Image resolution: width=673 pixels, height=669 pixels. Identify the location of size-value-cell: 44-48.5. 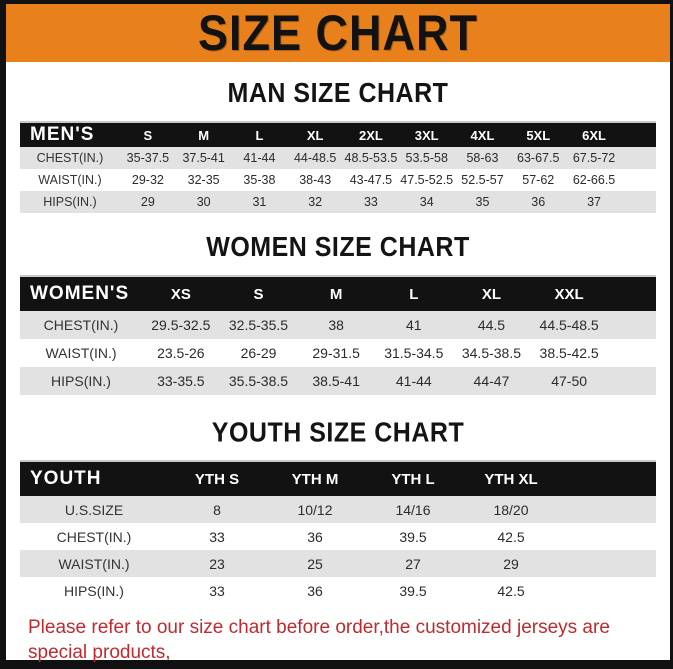
(315, 158).